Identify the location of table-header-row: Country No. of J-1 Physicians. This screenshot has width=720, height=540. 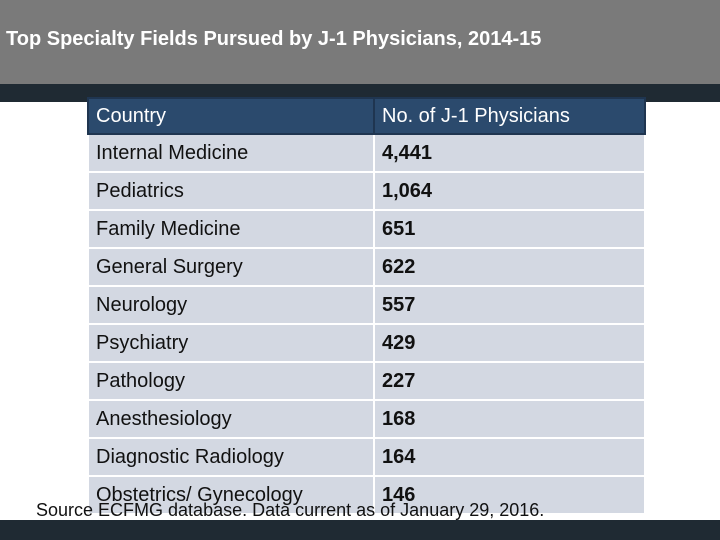
(366, 116).